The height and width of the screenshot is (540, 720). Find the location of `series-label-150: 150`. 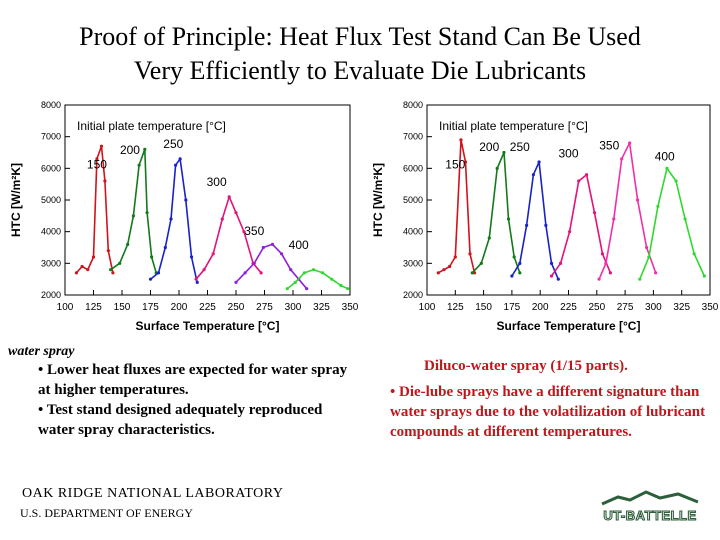

series-label-150: 150 is located at coordinates (97, 164).